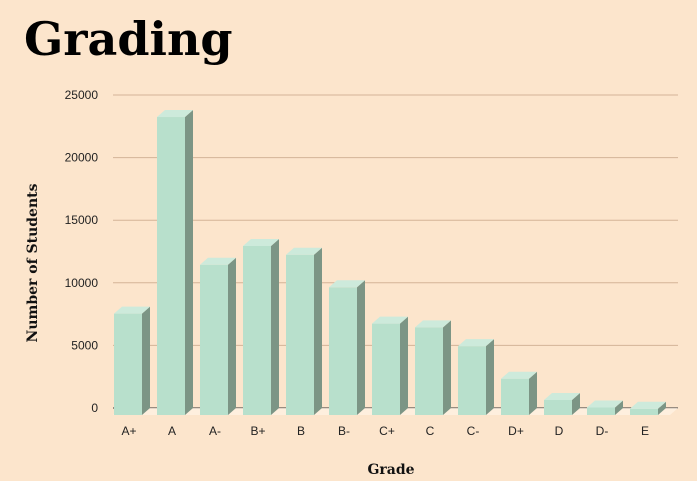 The width and height of the screenshot is (697, 481). Describe the element at coordinates (602, 431) in the screenshot. I see `x-tick-label: D-` at that location.